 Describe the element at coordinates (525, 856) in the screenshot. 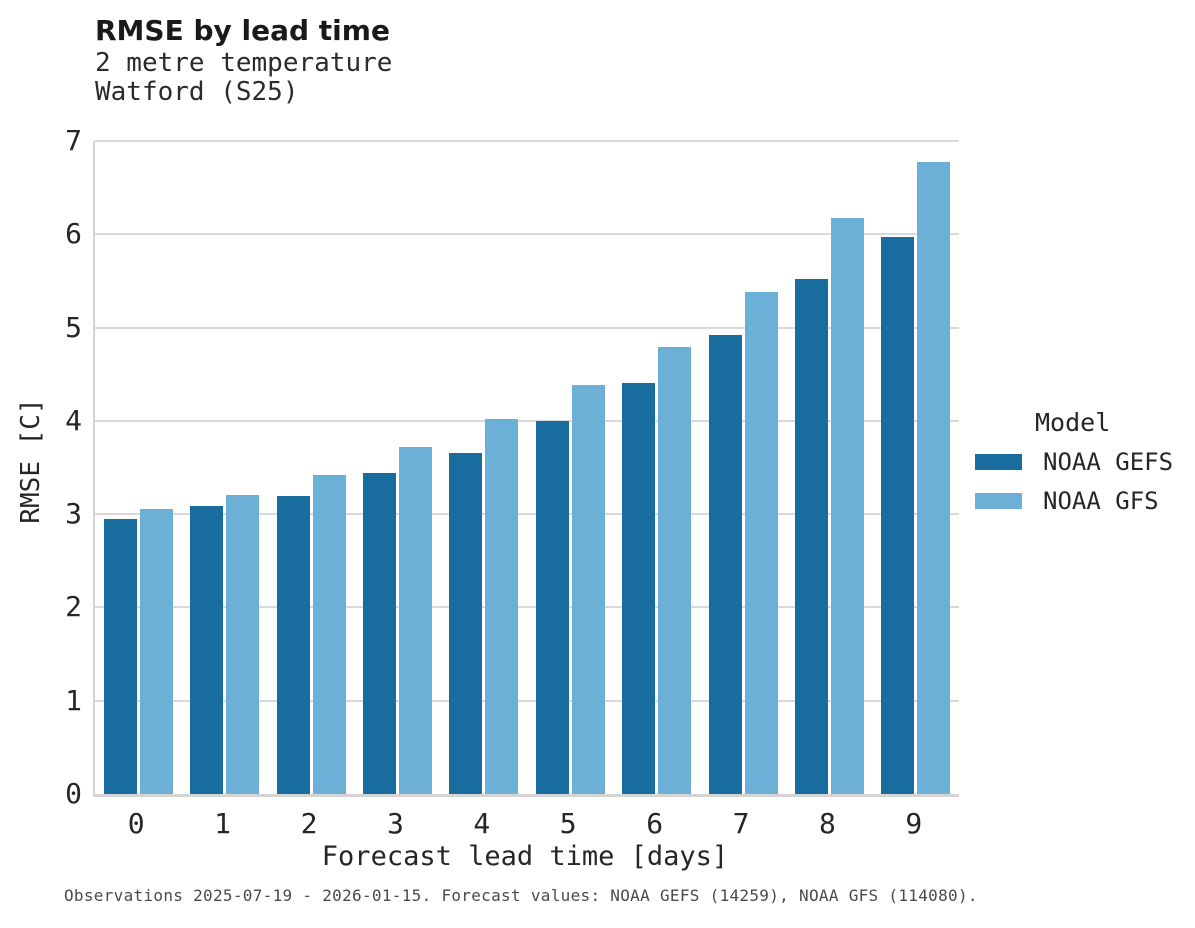

I see `x-axis-label: Forecast lead time [days]` at that location.